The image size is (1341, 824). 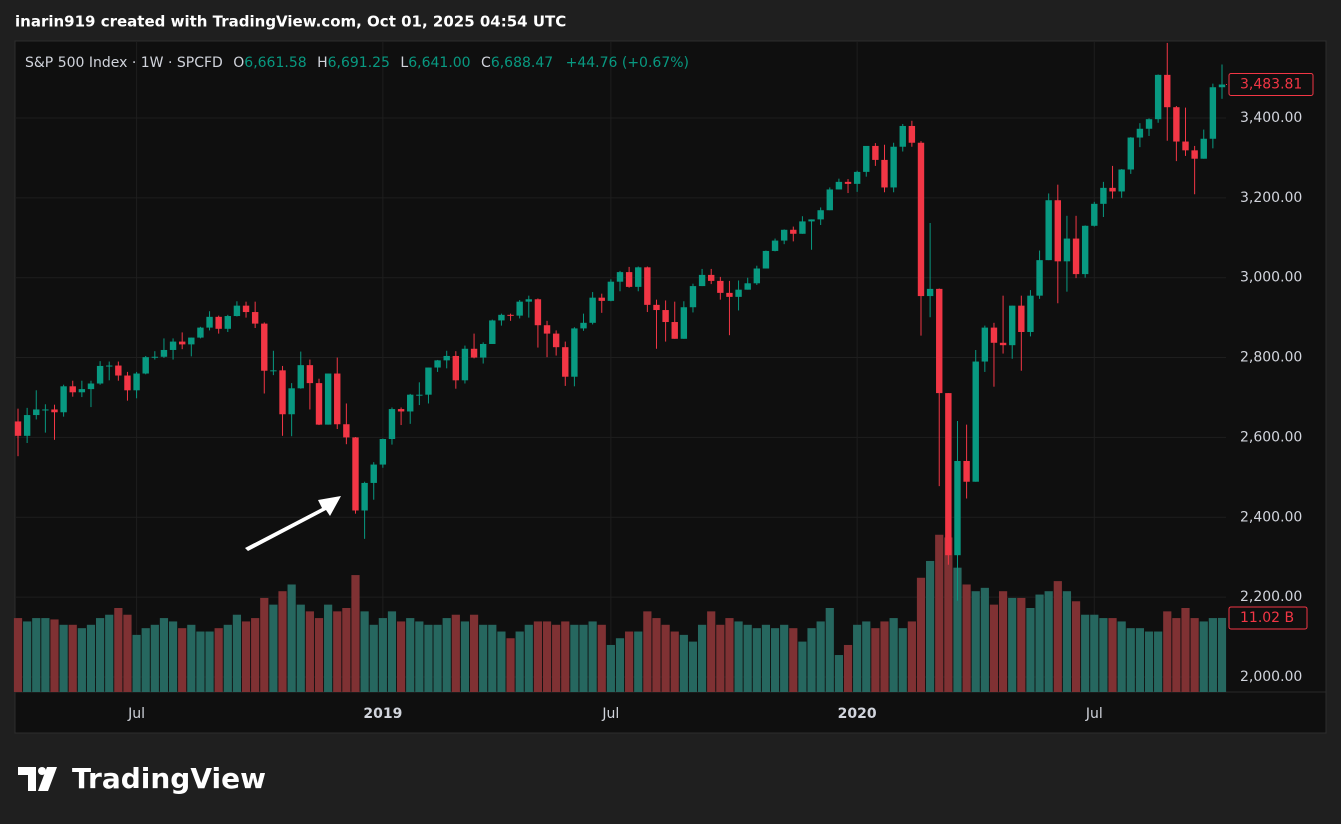 I want to click on legend-value: 6,688.47, so click(x=522, y=63).